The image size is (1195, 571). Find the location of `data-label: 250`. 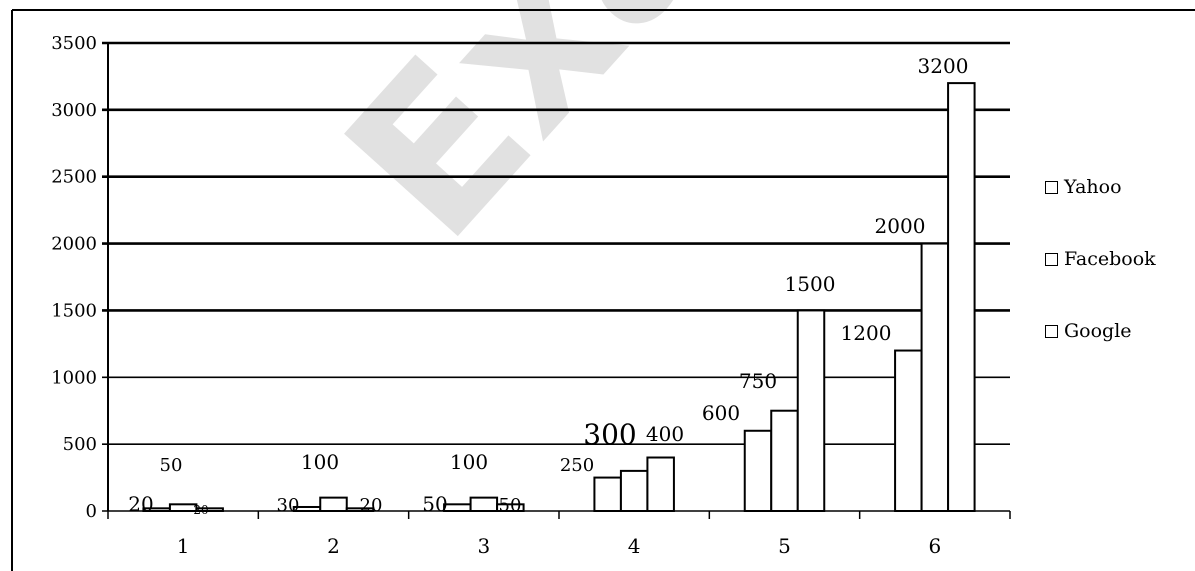

data-label: 250 is located at coordinates (577, 465).